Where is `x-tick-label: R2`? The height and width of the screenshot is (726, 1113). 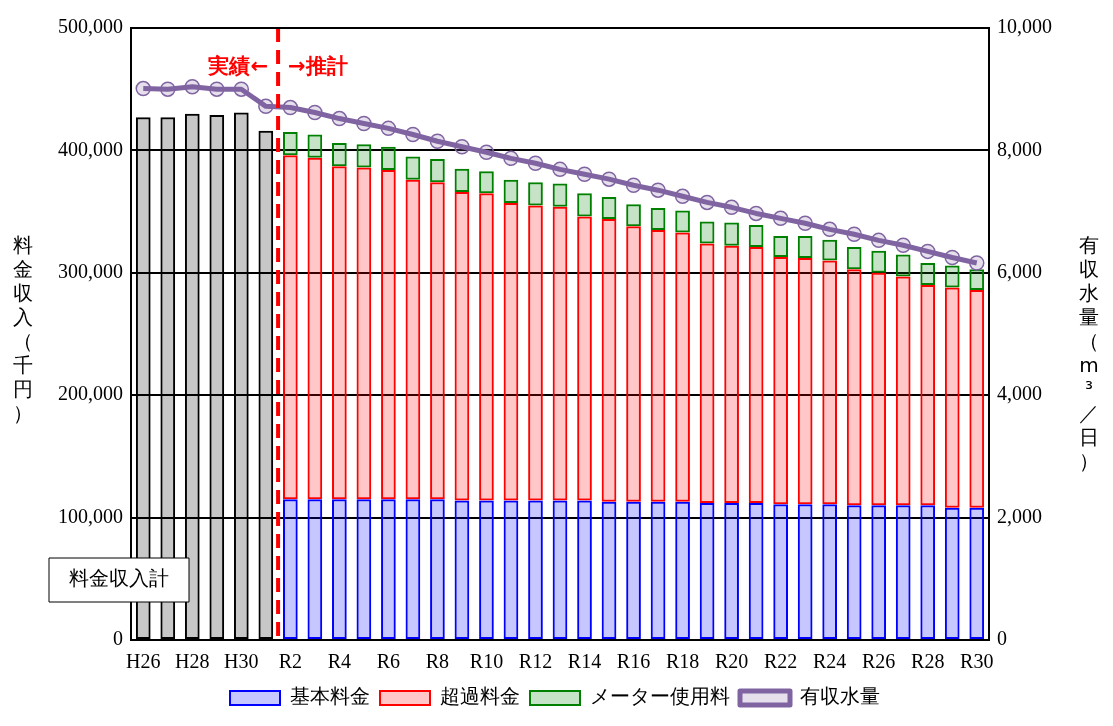 x-tick-label: R2 is located at coordinates (290, 661).